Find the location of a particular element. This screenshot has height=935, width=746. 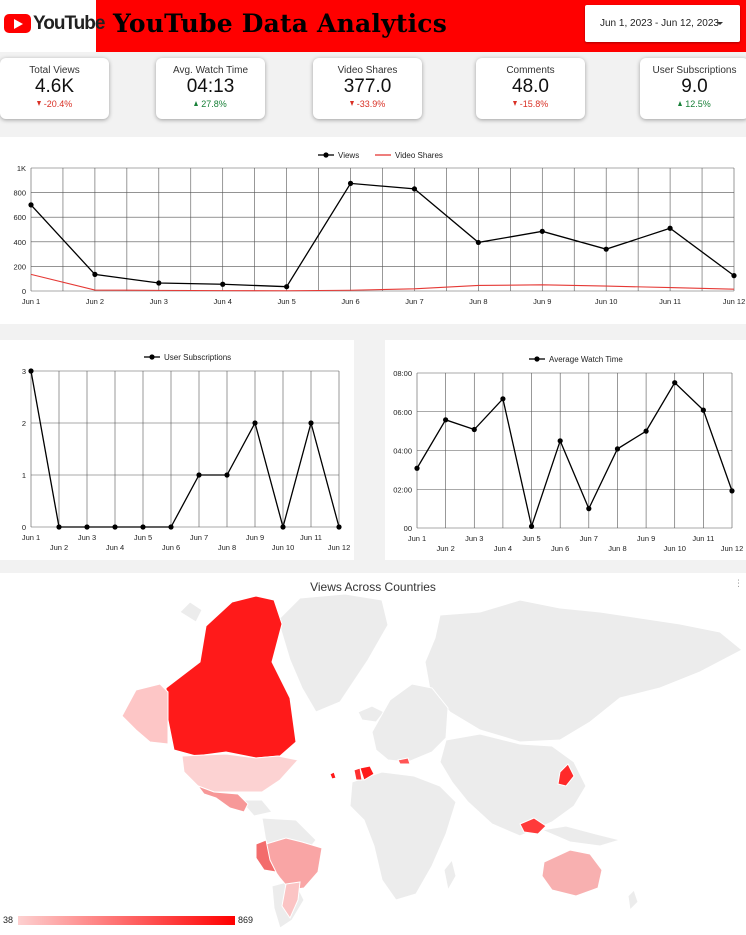

map-mexico is located at coordinates (222, 798).